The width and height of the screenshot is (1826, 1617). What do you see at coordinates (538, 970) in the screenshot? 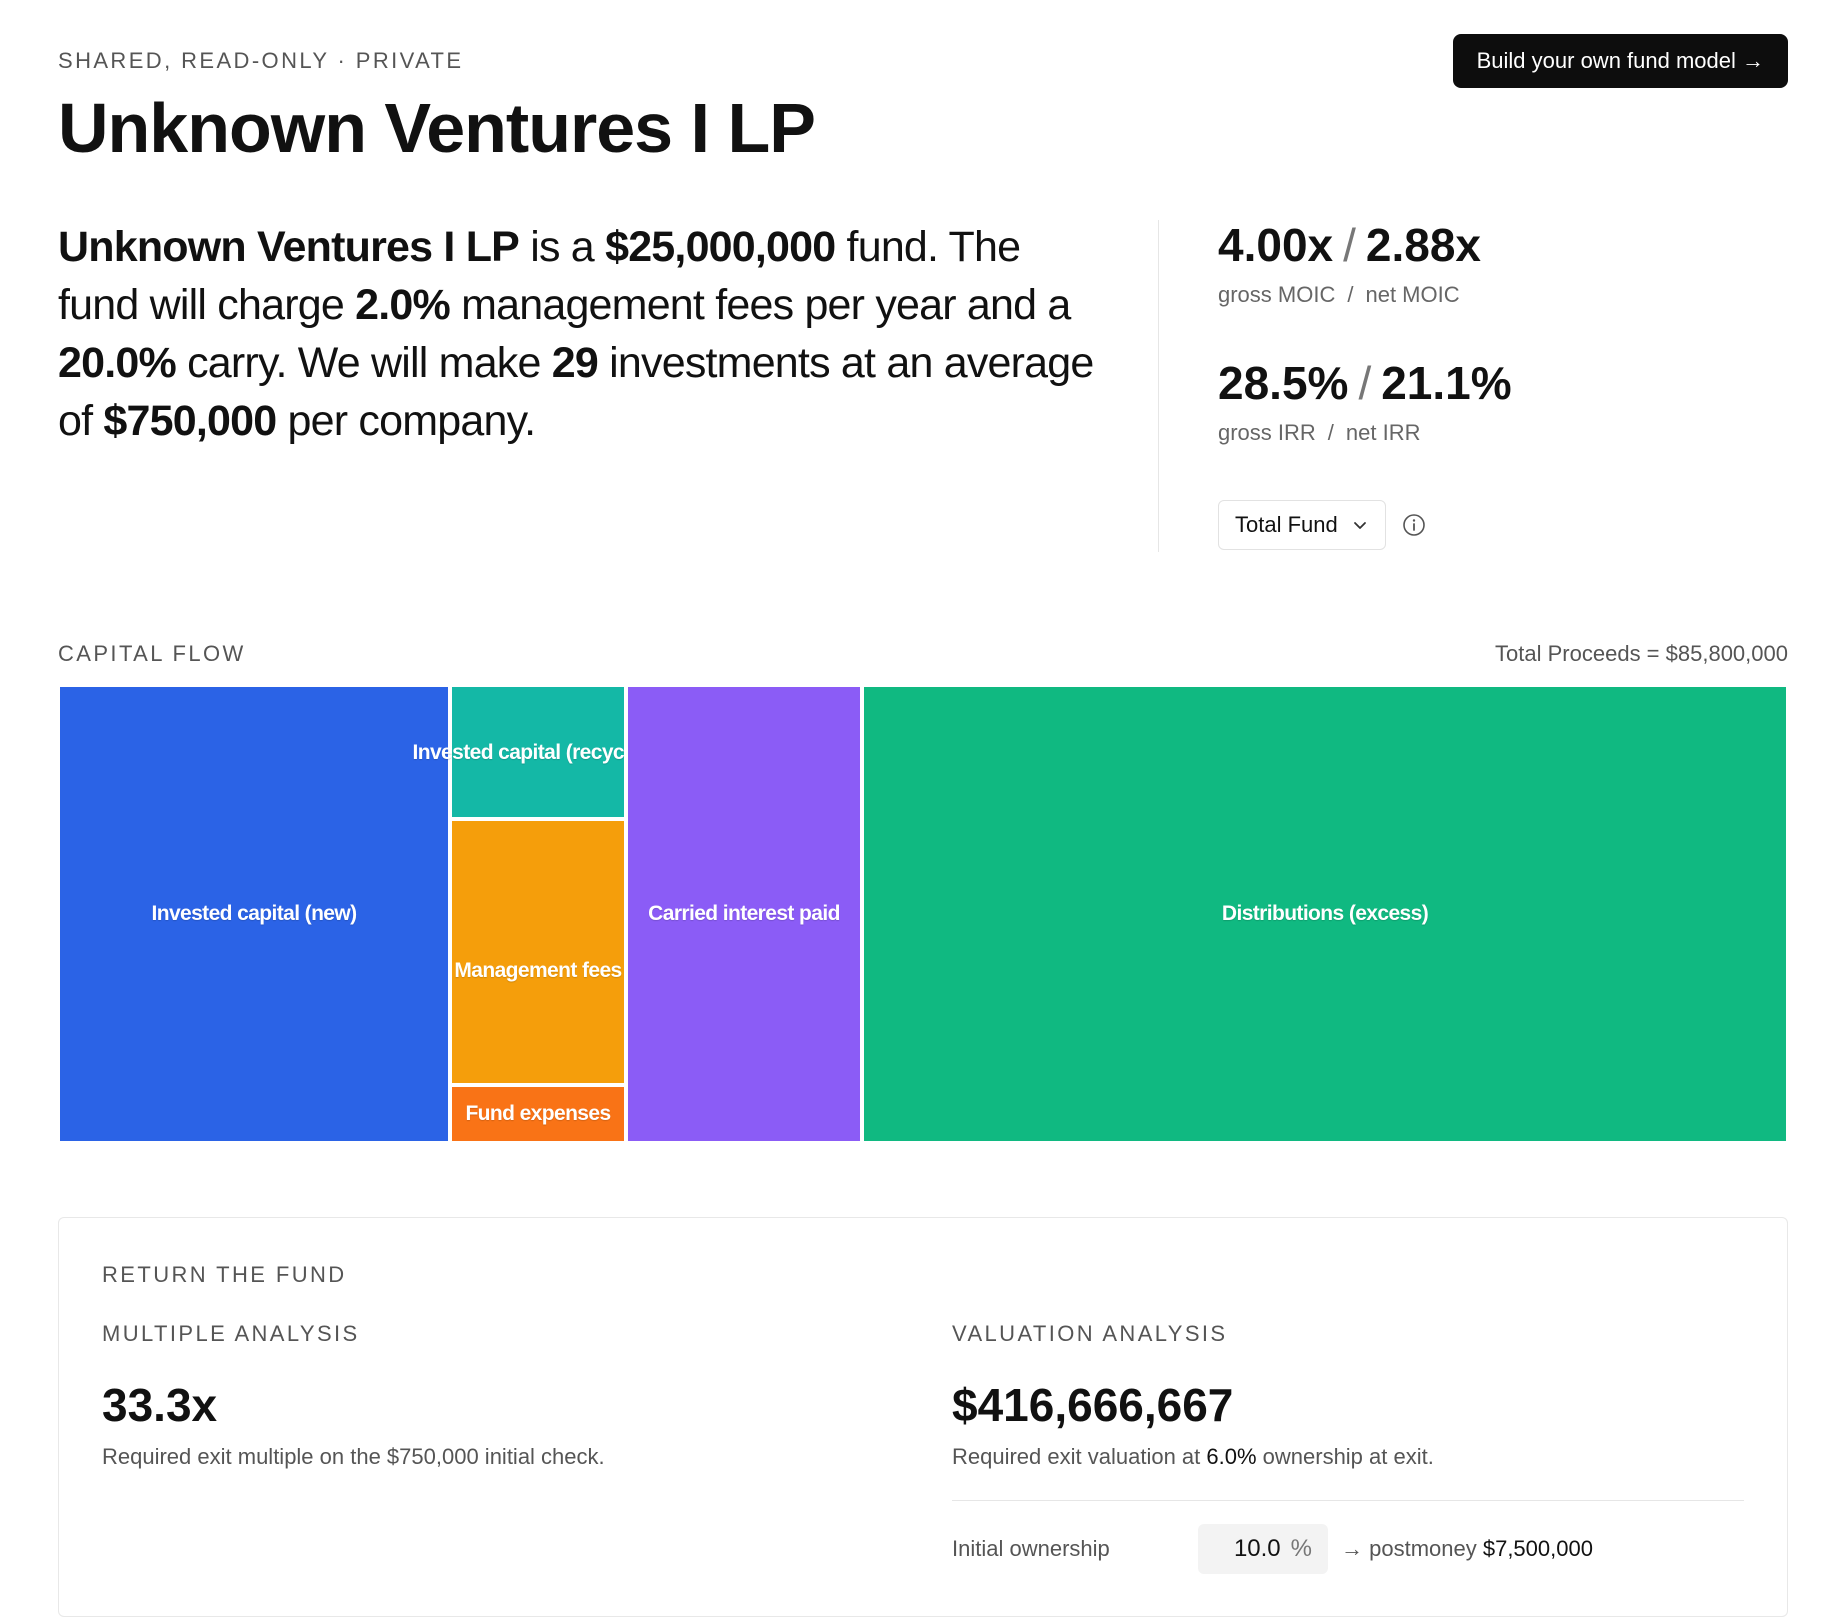
I see `tile-label: Management fees` at bounding box center [538, 970].